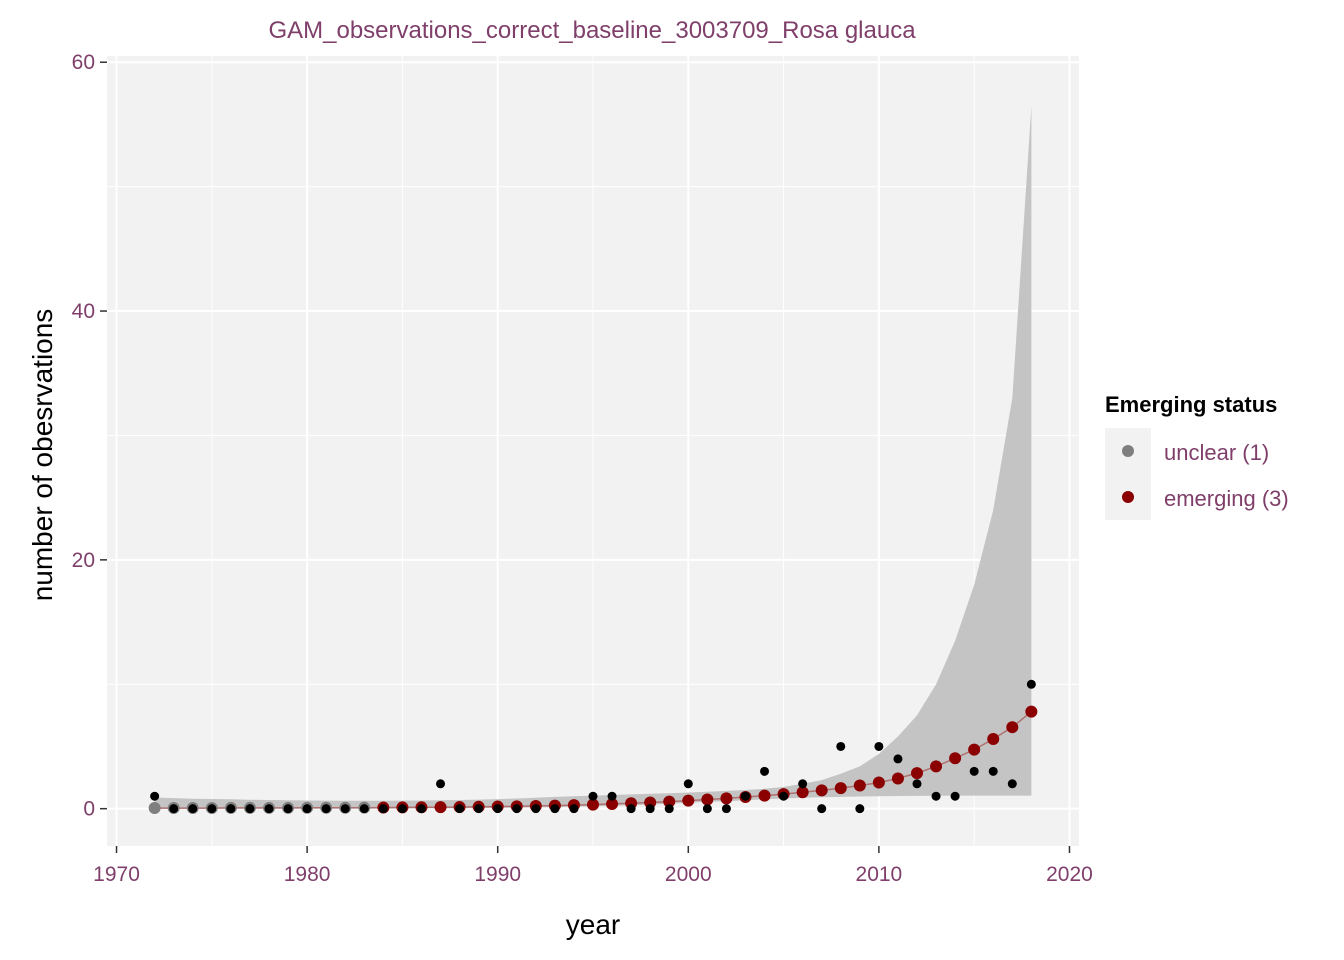 The height and width of the screenshot is (960, 1344). Describe the element at coordinates (1128, 451) in the screenshot. I see `legend-key-unclear` at that location.